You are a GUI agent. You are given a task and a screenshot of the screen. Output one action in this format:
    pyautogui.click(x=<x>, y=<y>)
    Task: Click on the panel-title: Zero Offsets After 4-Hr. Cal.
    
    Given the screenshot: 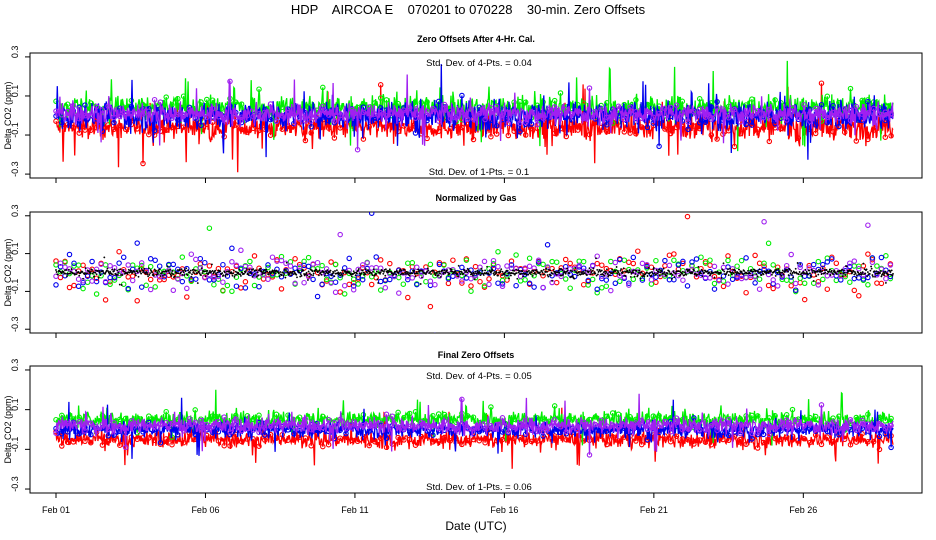 What is the action you would take?
    pyautogui.click(x=476, y=39)
    